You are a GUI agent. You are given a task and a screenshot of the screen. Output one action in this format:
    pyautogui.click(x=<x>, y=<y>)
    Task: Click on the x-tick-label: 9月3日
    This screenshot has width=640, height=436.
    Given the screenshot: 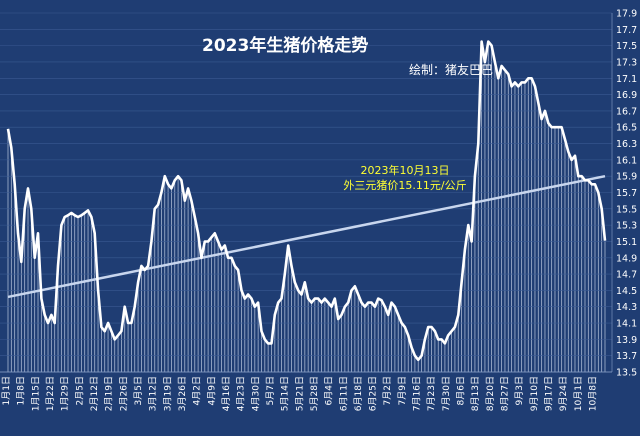 What is the action you would take?
    pyautogui.click(x=519, y=390)
    